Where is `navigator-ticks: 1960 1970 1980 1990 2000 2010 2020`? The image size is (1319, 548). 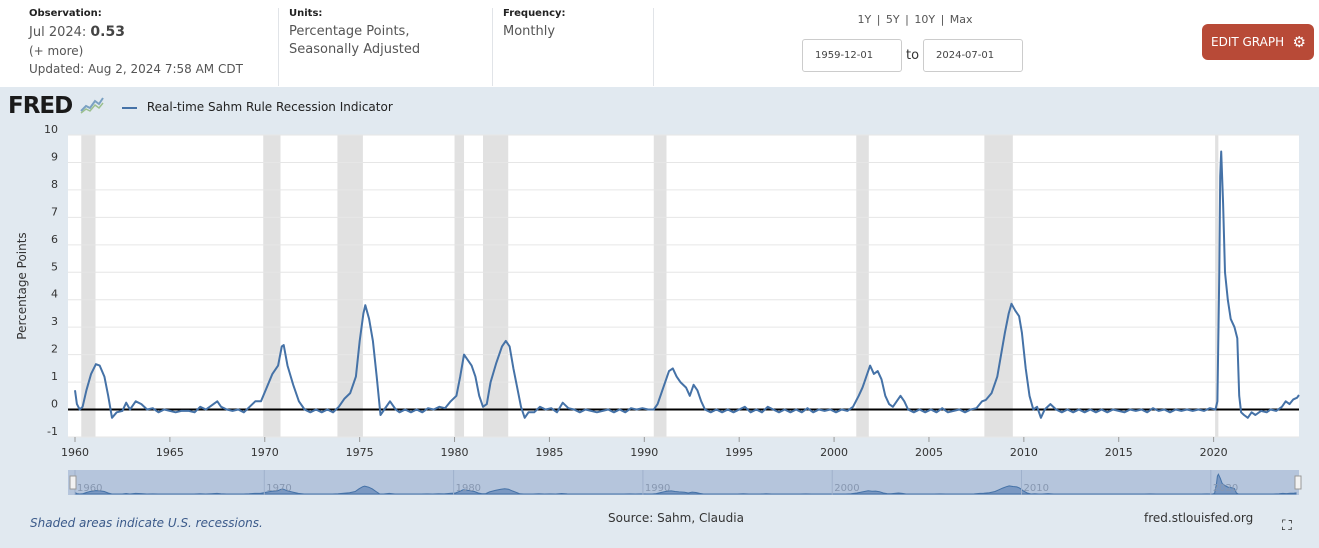 navigator-ticks: 1960 1970 1980 1990 2000 2010 2020 is located at coordinates (656, 482).